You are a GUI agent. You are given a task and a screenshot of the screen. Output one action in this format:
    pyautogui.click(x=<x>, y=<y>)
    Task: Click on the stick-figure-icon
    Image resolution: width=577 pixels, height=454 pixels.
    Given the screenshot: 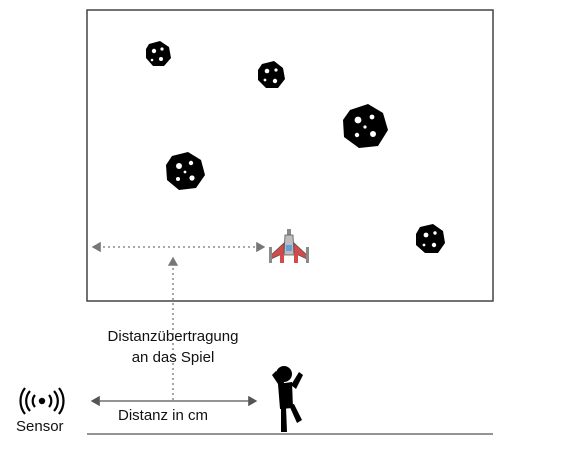 What is the action you would take?
    pyautogui.click(x=287, y=399)
    